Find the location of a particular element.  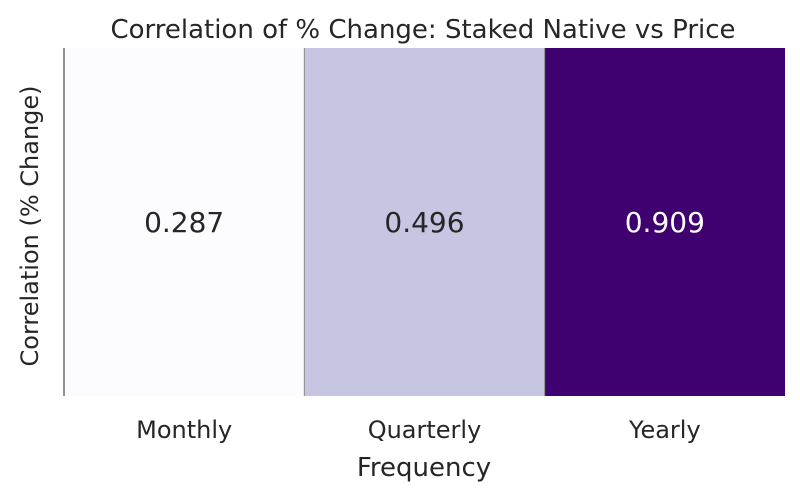

x-tick-label: Quarterly is located at coordinates (425, 430).